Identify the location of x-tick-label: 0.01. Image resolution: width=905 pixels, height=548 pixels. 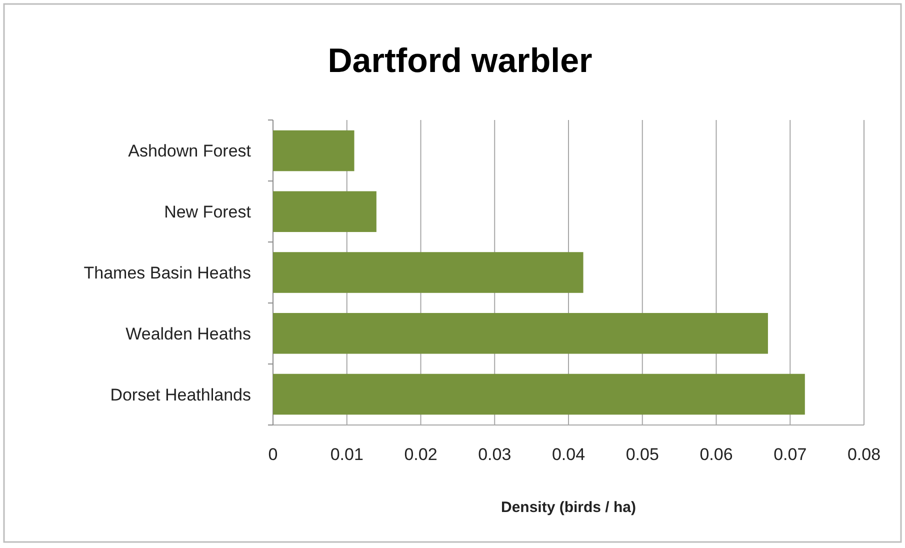
(347, 454).